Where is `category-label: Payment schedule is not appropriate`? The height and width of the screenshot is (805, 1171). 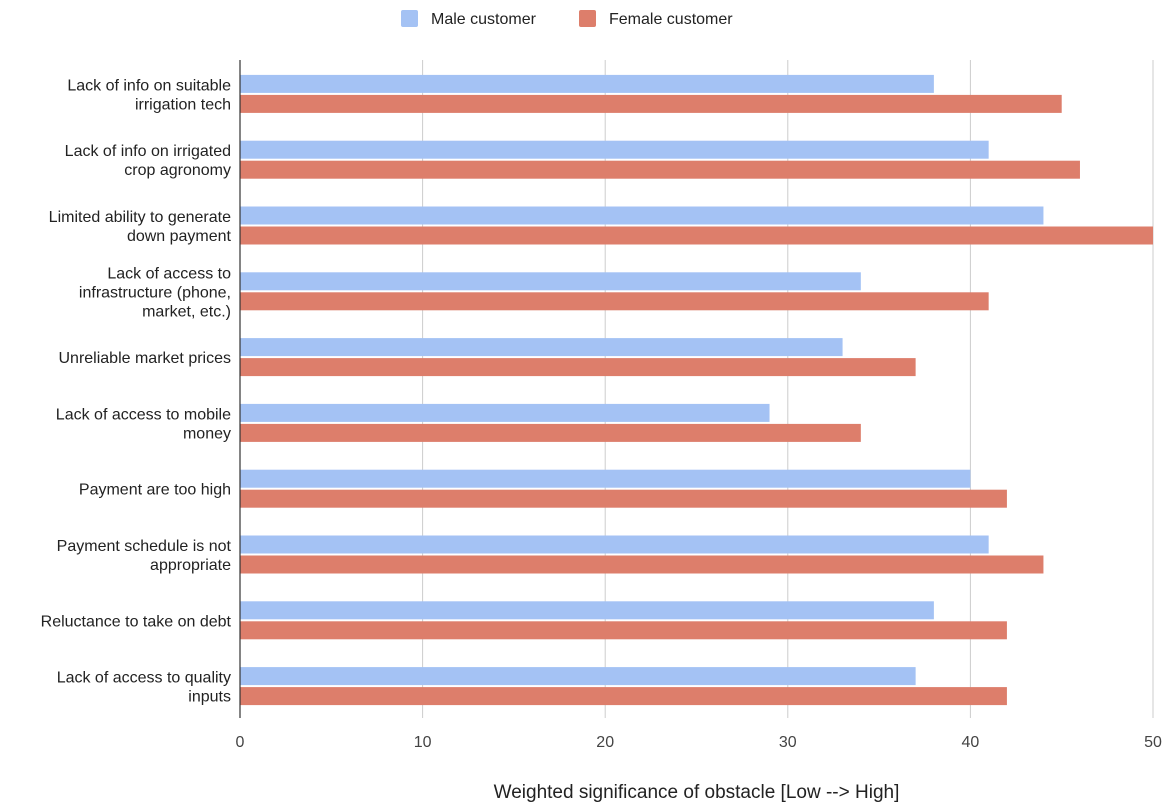 category-label: Payment schedule is not appropriate is located at coordinates (144, 556).